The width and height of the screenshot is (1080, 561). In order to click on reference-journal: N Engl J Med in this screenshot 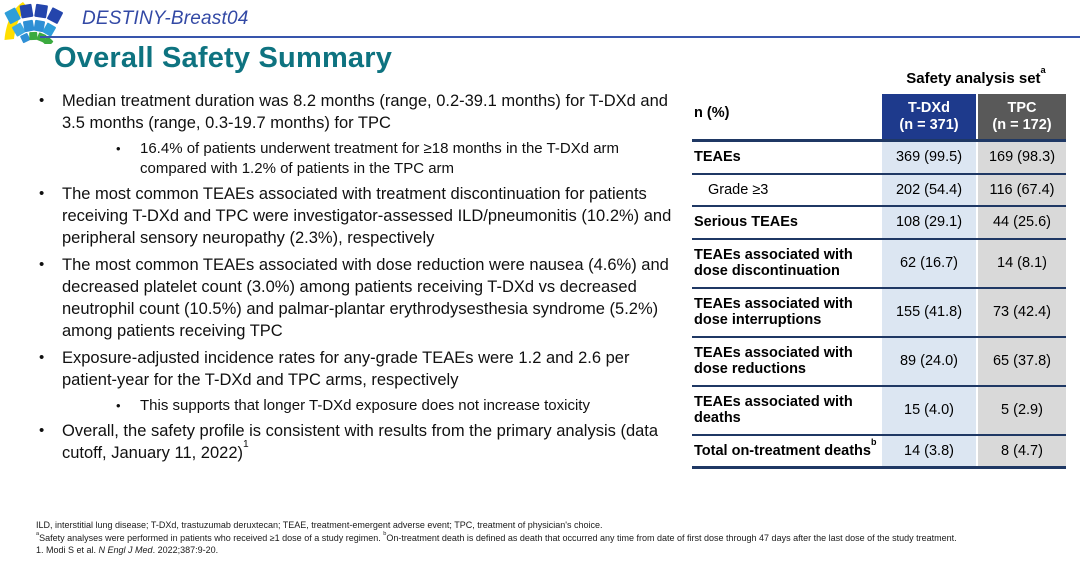, I will do `click(125, 550)`.